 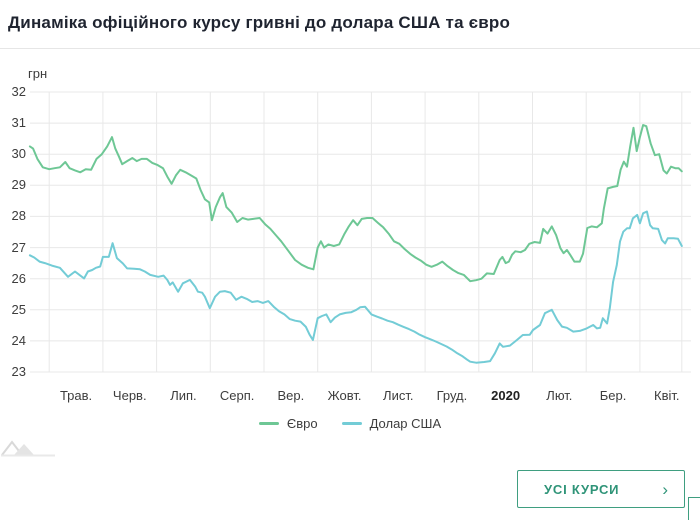 I want to click on y-tick-label: 28, so click(x=18, y=216).